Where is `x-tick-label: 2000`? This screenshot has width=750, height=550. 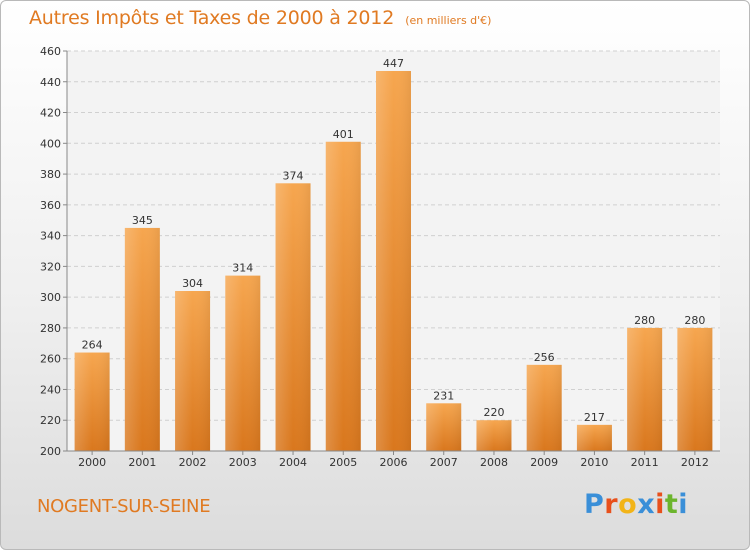 x-tick-label: 2000 is located at coordinates (92, 462).